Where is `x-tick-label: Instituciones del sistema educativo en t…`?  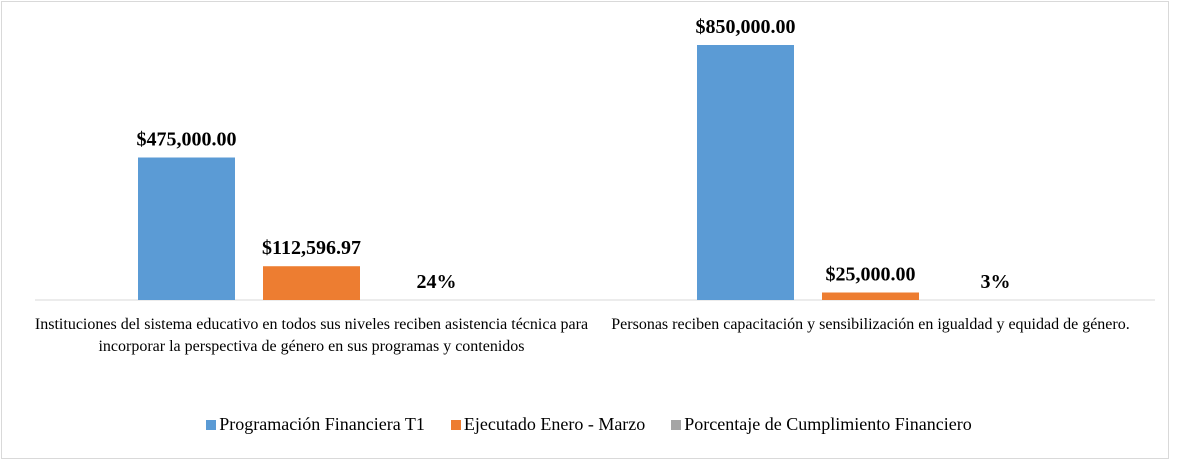 x-tick-label: Instituciones del sistema educativo en t… is located at coordinates (311, 335).